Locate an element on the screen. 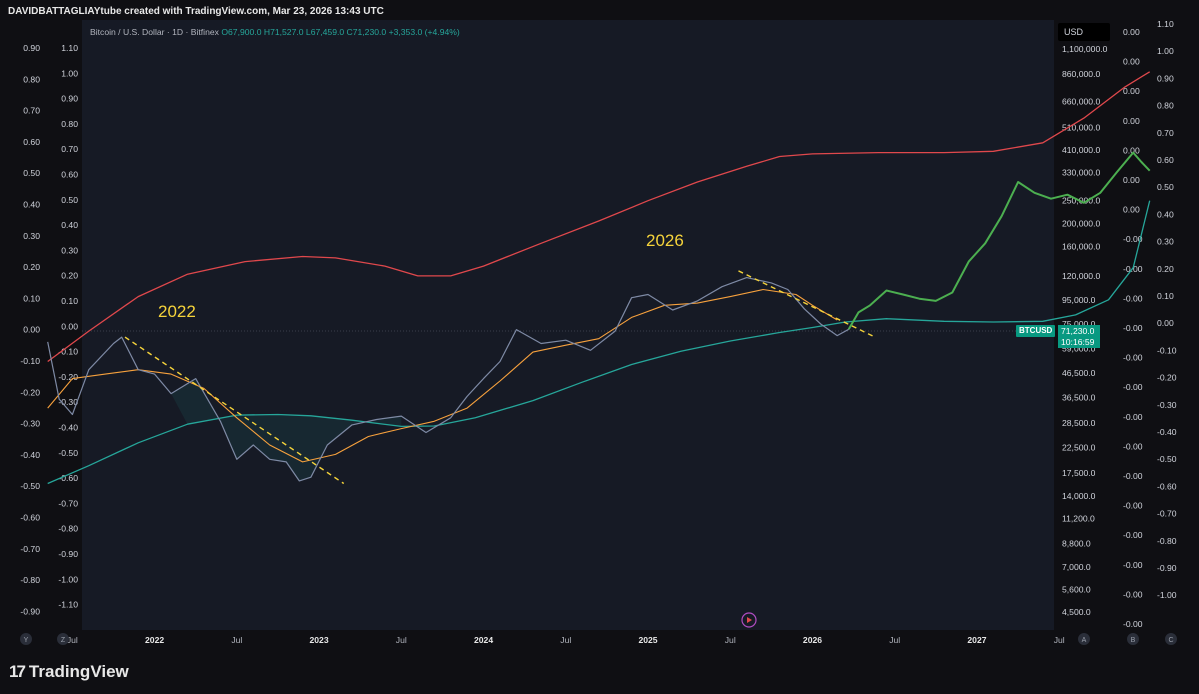 The image size is (1199, 694). price-tick-label: 8,800.0 is located at coordinates (1076, 543).